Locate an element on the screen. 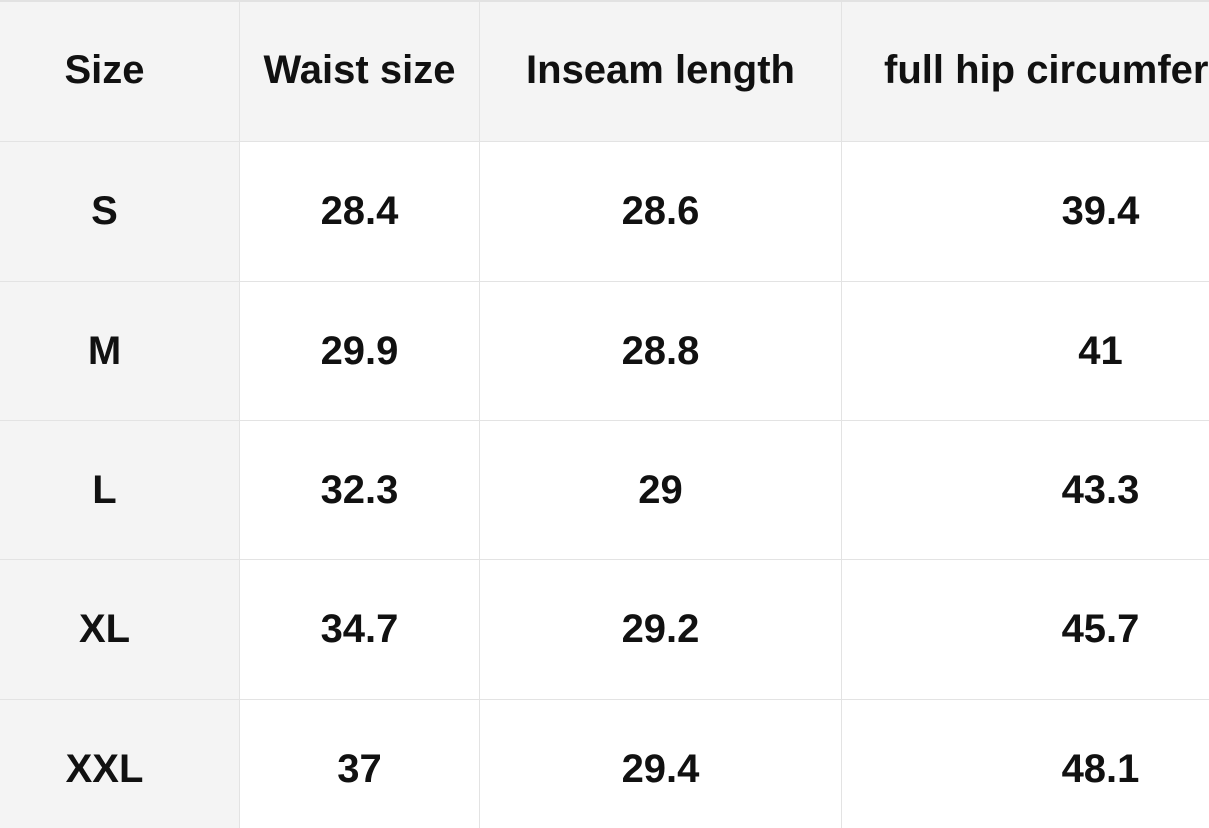 This screenshot has height=828, width=1209. value-cell: 28.8 is located at coordinates (661, 351).